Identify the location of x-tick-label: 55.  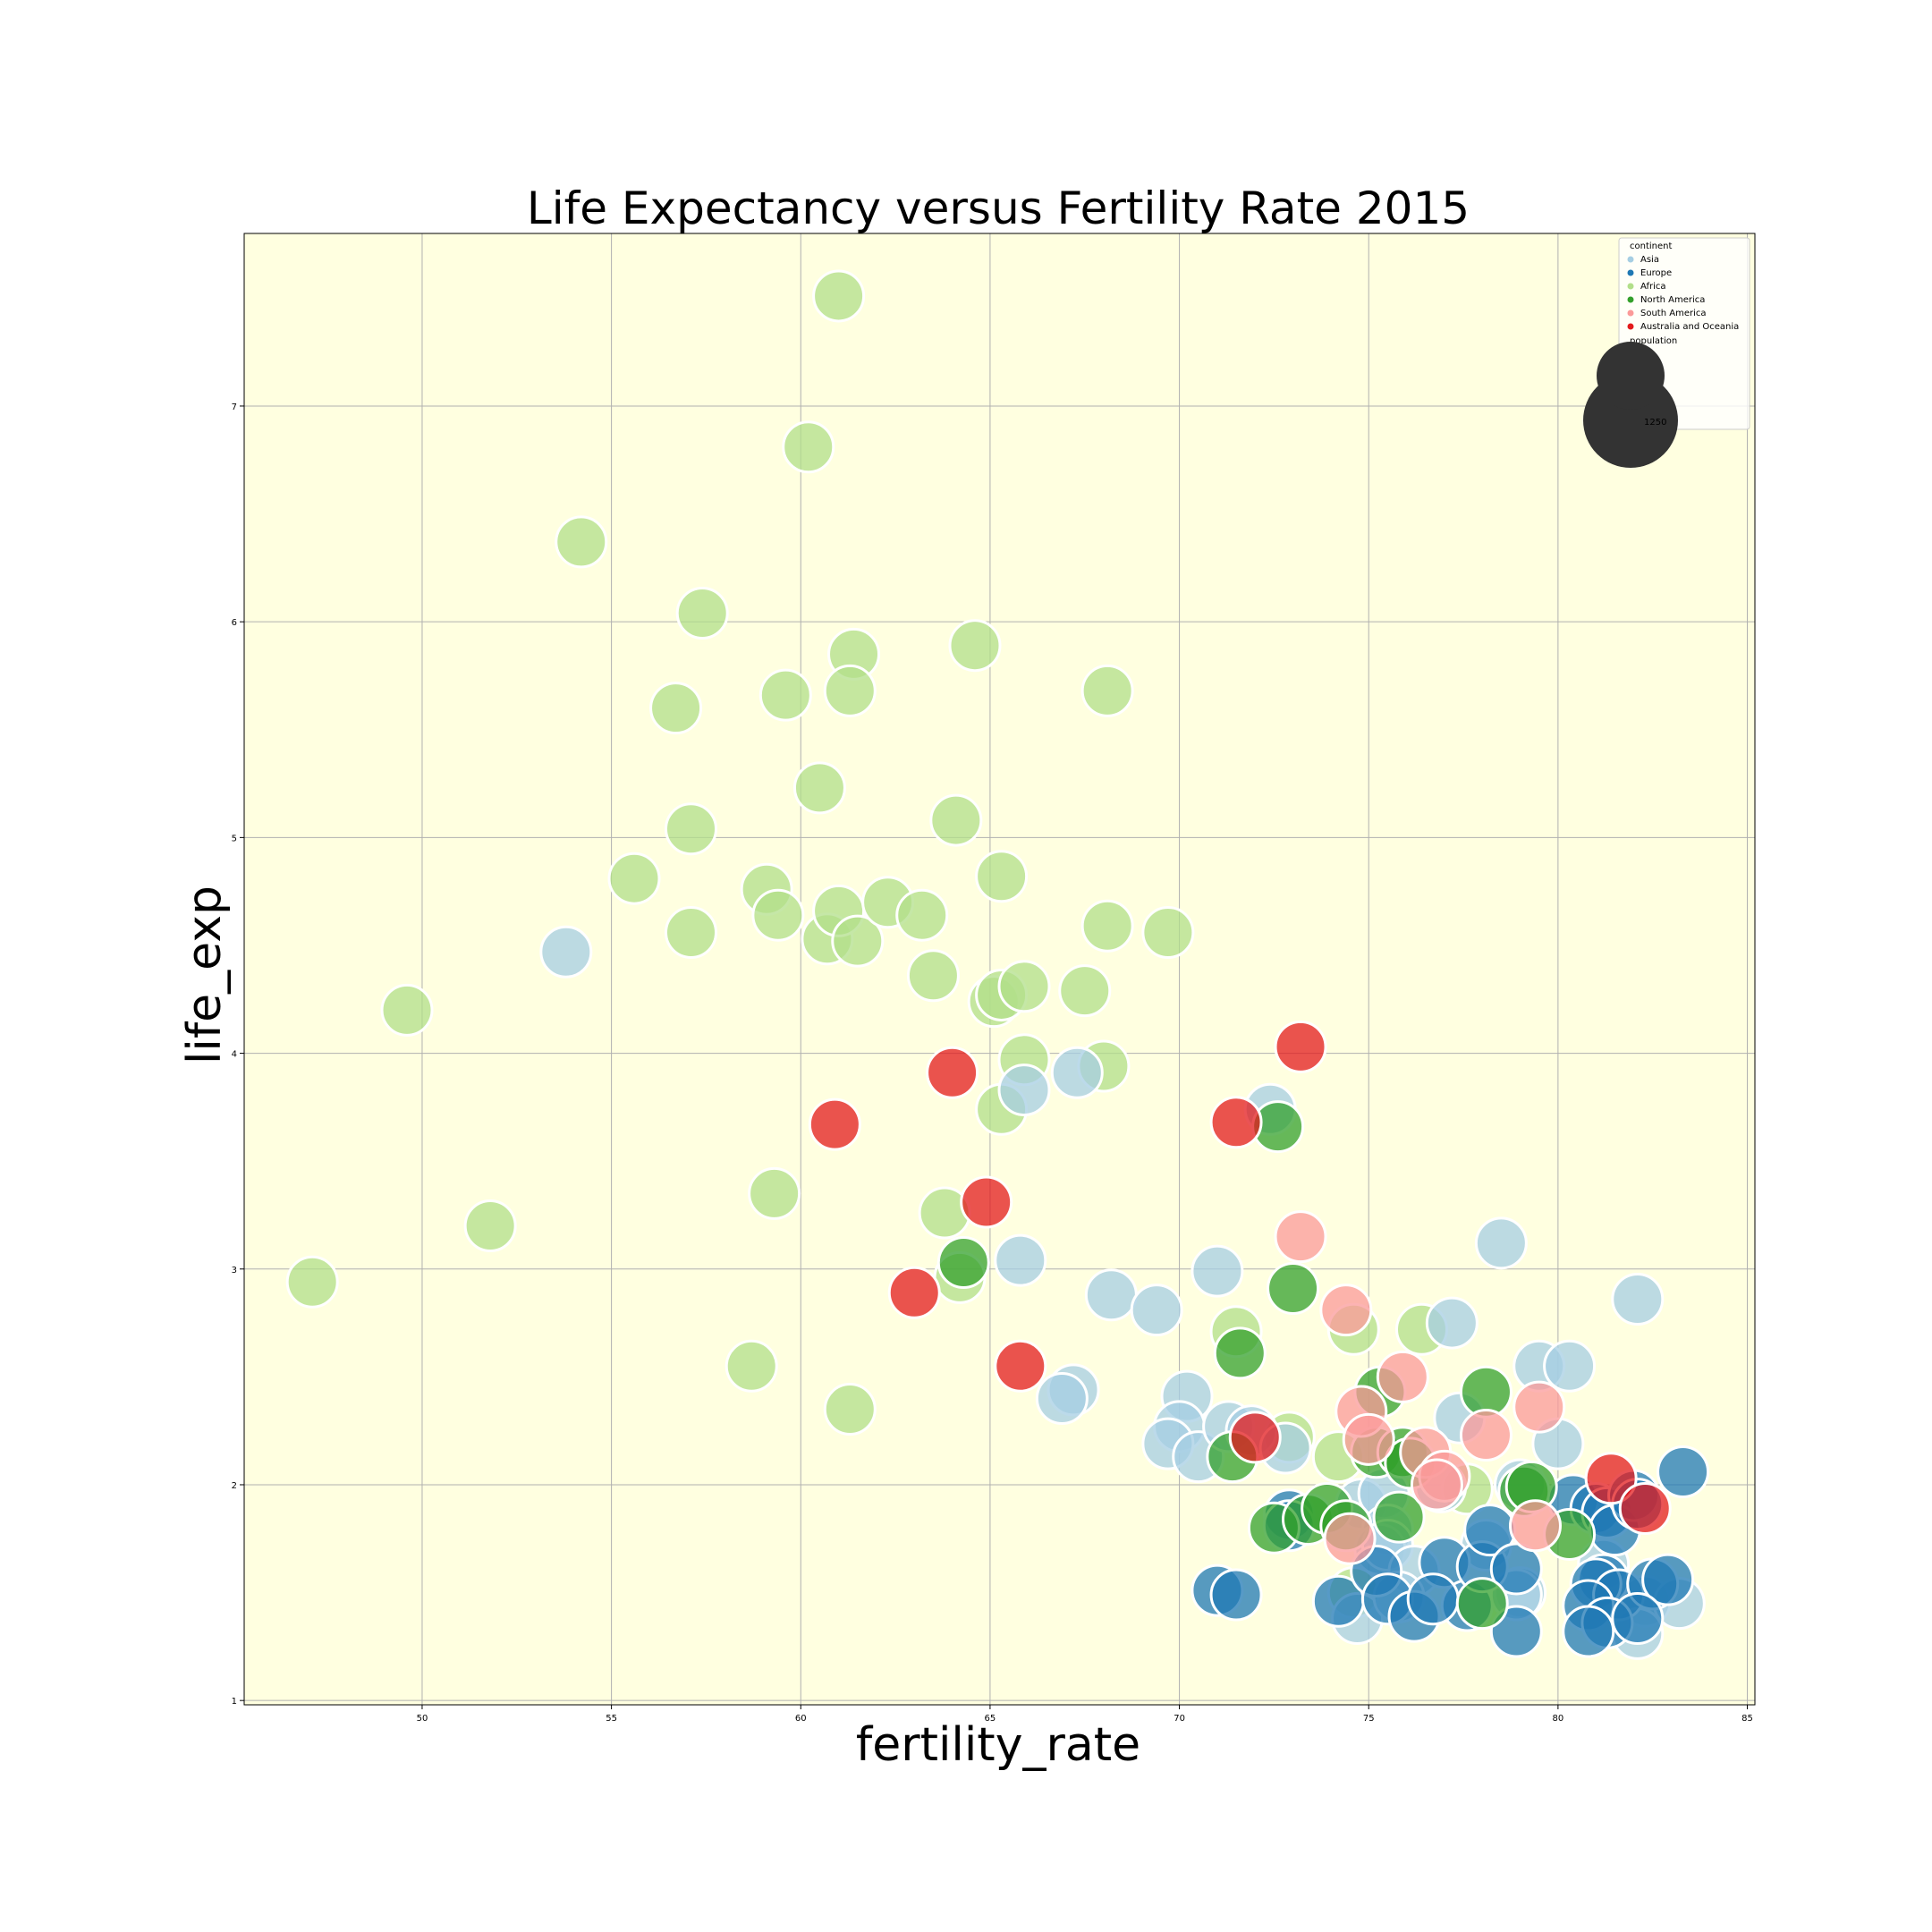
(611, 1719).